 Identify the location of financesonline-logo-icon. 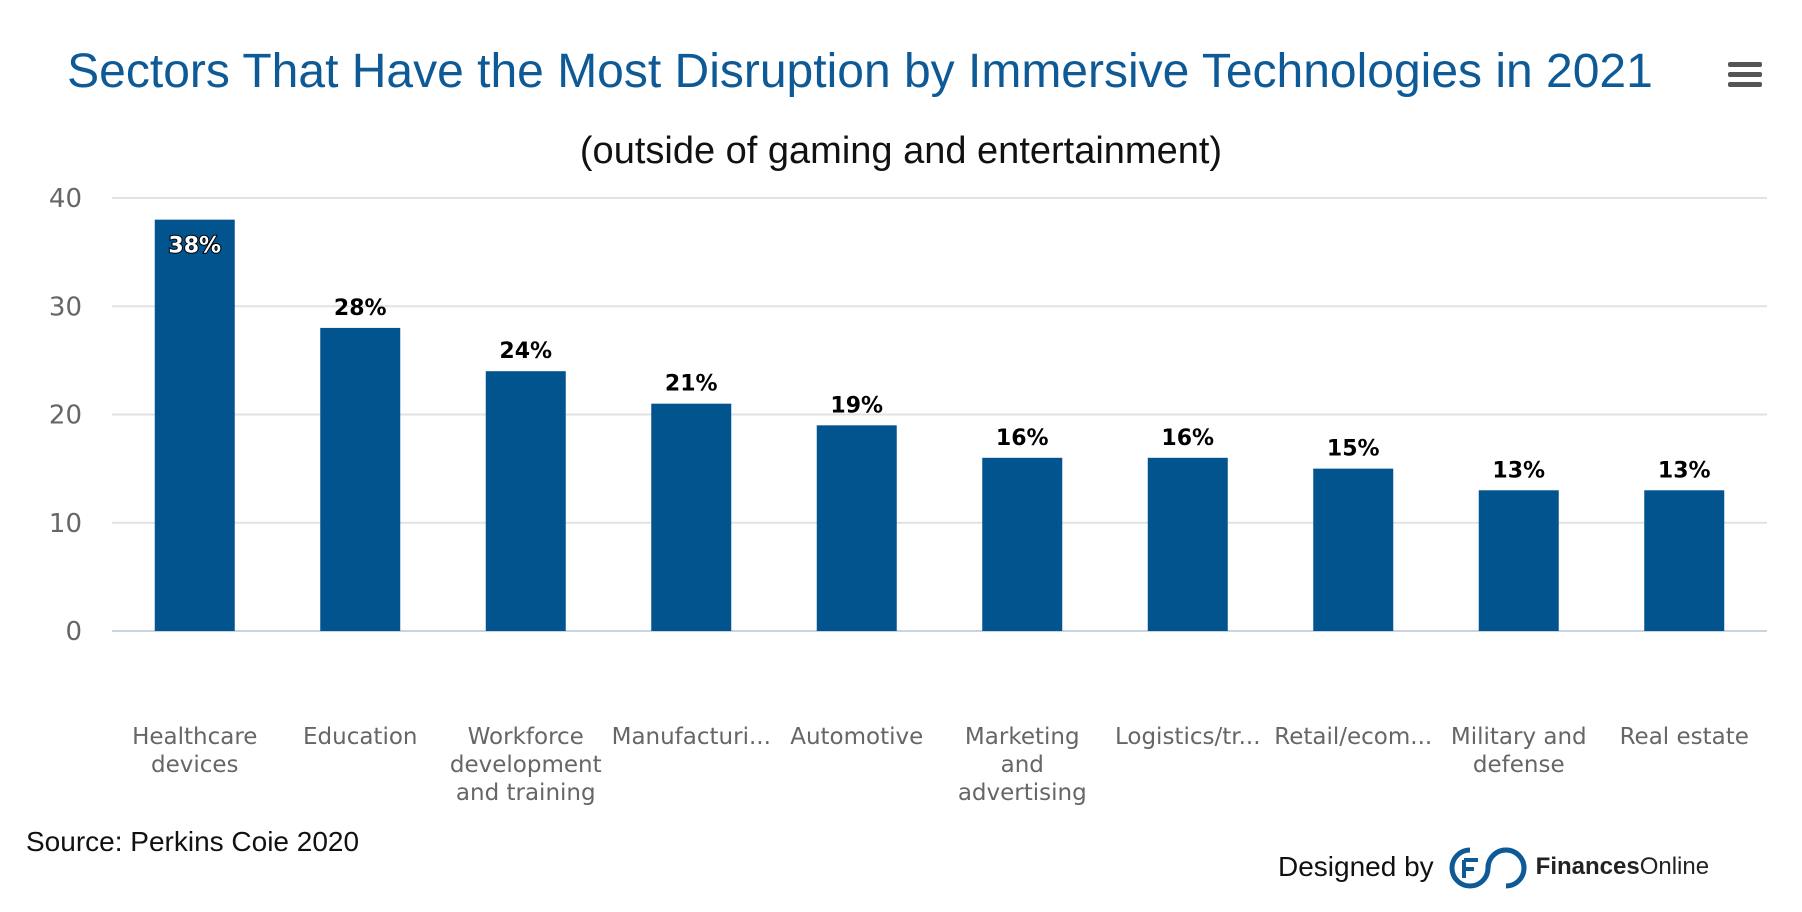
(1488, 868).